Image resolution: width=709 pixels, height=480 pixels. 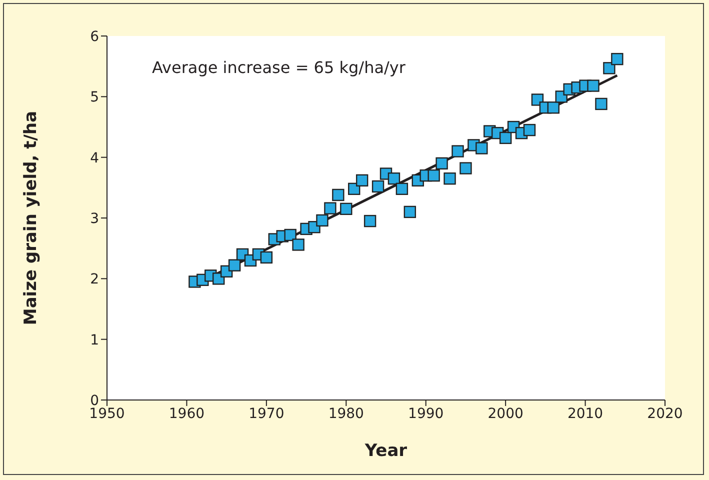 What do you see at coordinates (186, 414) in the screenshot?
I see `x-tick-label: 1960` at bounding box center [186, 414].